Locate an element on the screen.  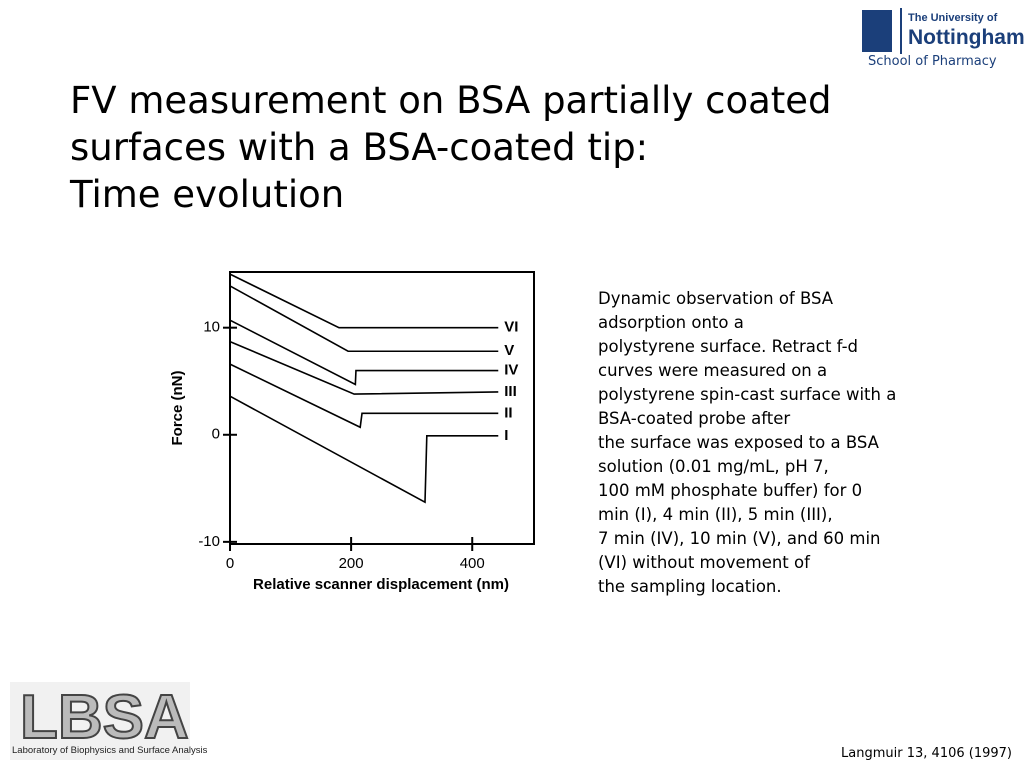
plot-frame is located at coordinates (382, 408).